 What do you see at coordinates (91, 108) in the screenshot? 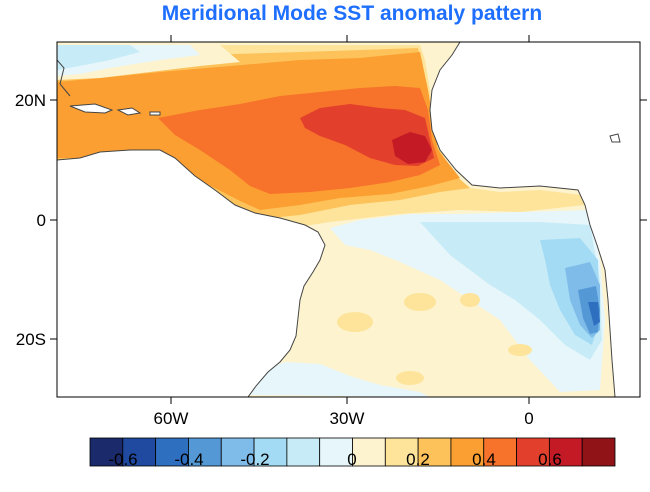
I see `caribbean-islands` at bounding box center [91, 108].